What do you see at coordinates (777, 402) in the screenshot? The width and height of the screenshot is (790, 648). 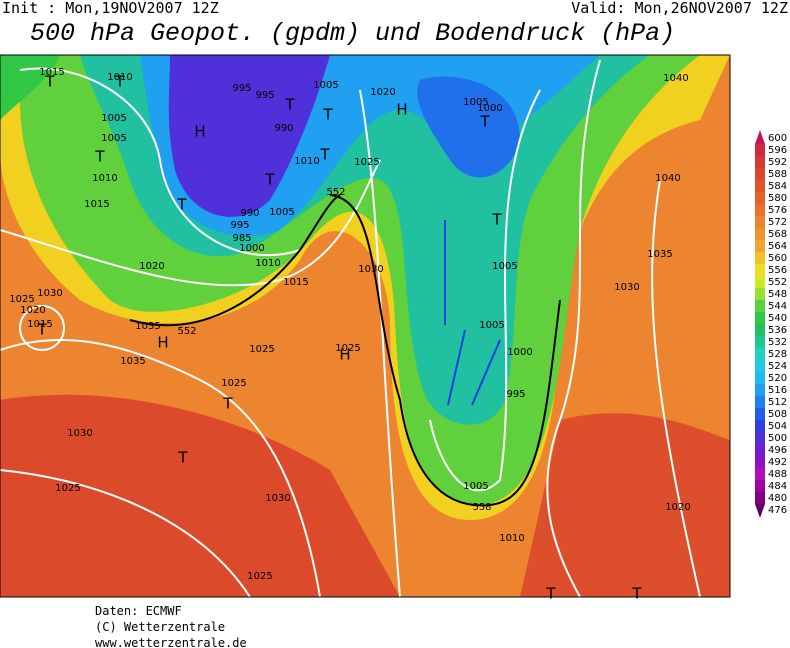 I see `colorbar-label: 512` at bounding box center [777, 402].